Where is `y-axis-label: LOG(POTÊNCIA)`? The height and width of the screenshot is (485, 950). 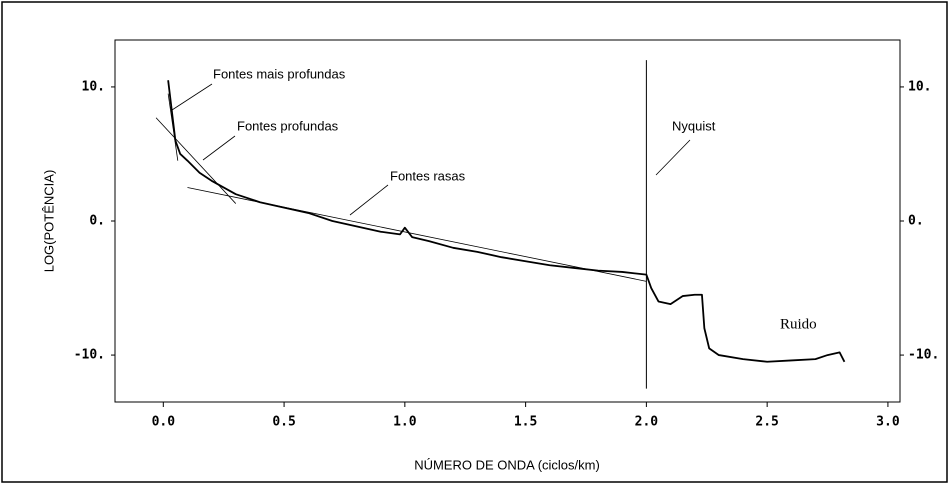
y-axis-label: LOG(POTÊNCIA) is located at coordinates (48, 221).